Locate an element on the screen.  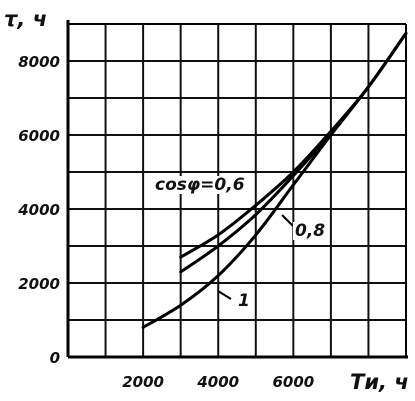
series-label-cosphi-0-8: 0,8 is located at coordinates (310, 231).